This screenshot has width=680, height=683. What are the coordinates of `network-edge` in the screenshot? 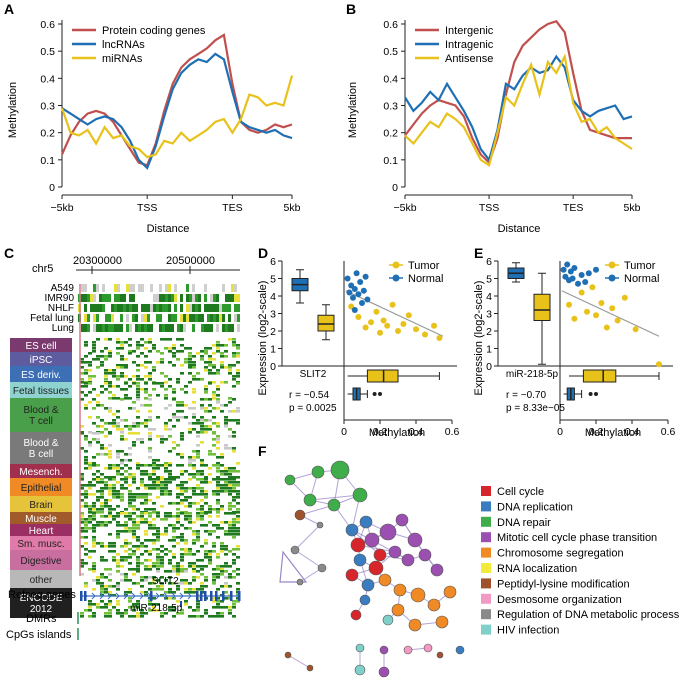 It's located at (299, 661).